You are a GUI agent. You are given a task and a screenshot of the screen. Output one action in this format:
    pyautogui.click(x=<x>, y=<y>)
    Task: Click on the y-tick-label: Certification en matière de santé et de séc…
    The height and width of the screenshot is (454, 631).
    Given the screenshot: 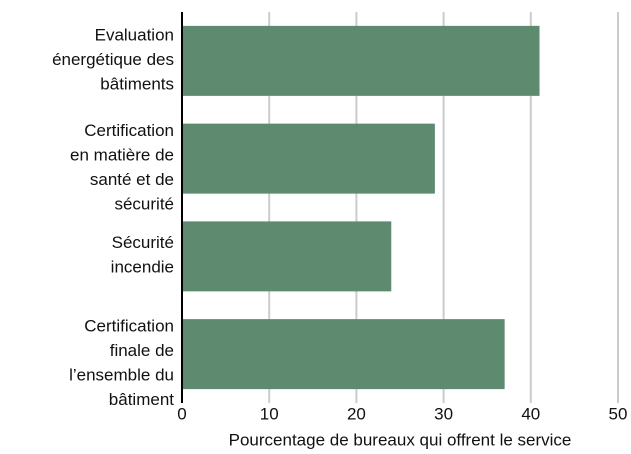 What is the action you would take?
    pyautogui.click(x=122, y=167)
    